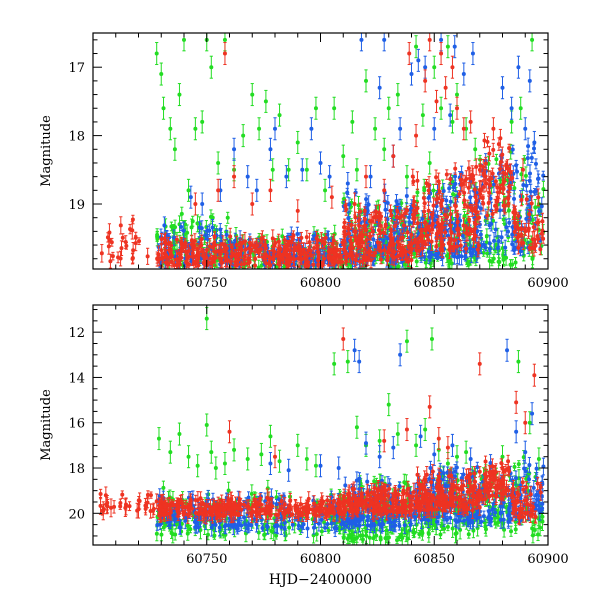 The image size is (600, 605). I want to click on y-tick-label: 12, so click(76, 333).